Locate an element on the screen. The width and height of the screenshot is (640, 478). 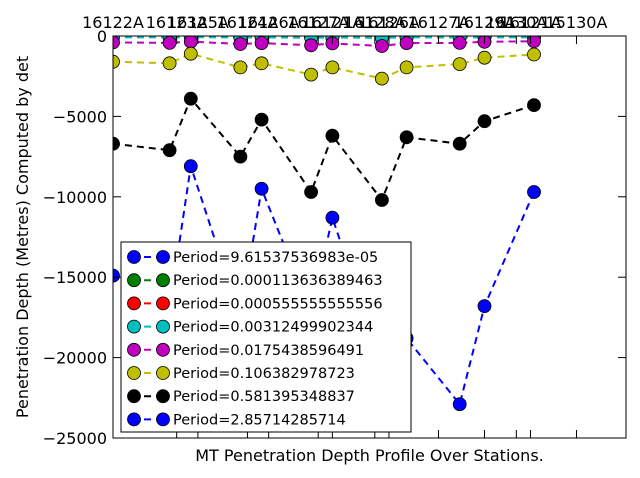
legend-entry-6: Period=0.581395348837 is located at coordinates (241, 397).